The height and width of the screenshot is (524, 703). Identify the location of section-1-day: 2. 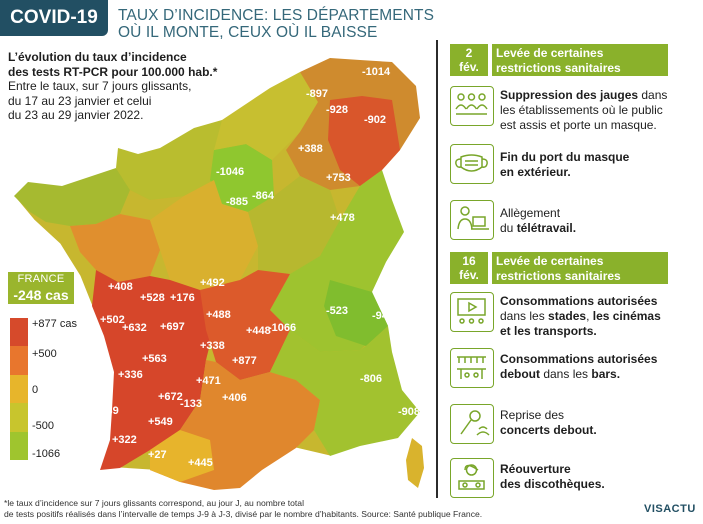
(469, 53).